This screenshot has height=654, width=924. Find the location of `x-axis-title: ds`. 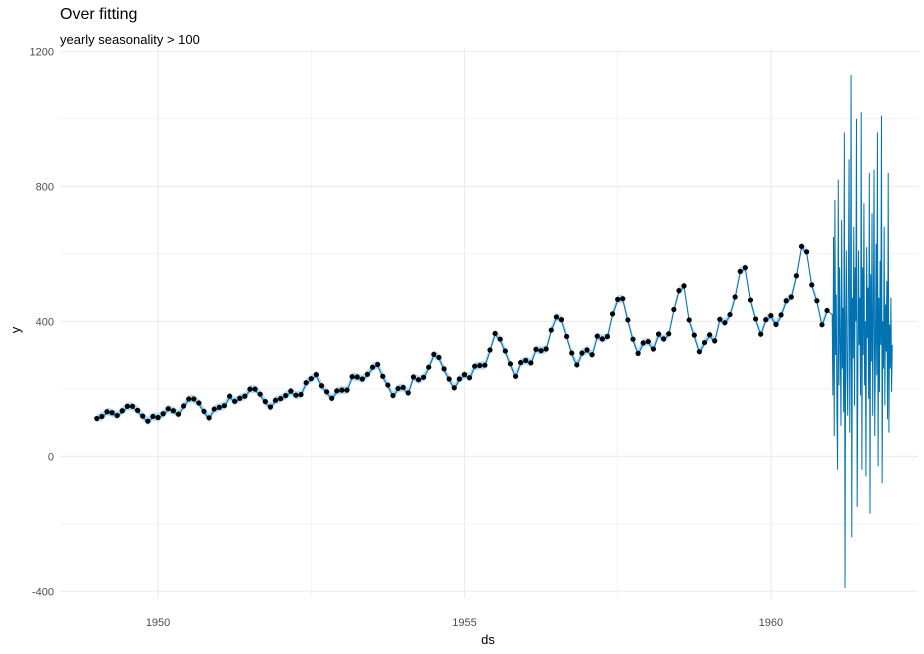

x-axis-title: ds is located at coordinates (488, 639).